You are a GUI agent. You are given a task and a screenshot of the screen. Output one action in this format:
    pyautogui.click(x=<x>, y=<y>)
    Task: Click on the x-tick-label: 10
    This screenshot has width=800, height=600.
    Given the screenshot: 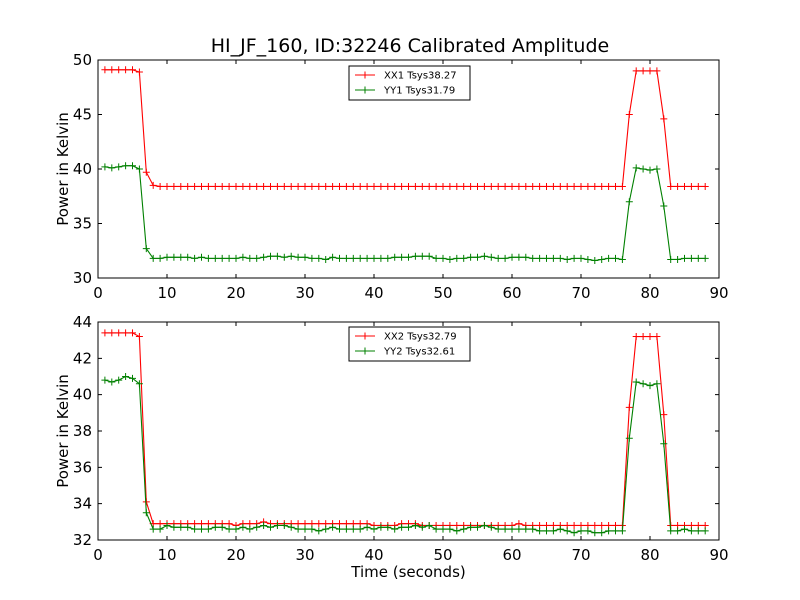 What is the action you would take?
    pyautogui.click(x=166, y=293)
    